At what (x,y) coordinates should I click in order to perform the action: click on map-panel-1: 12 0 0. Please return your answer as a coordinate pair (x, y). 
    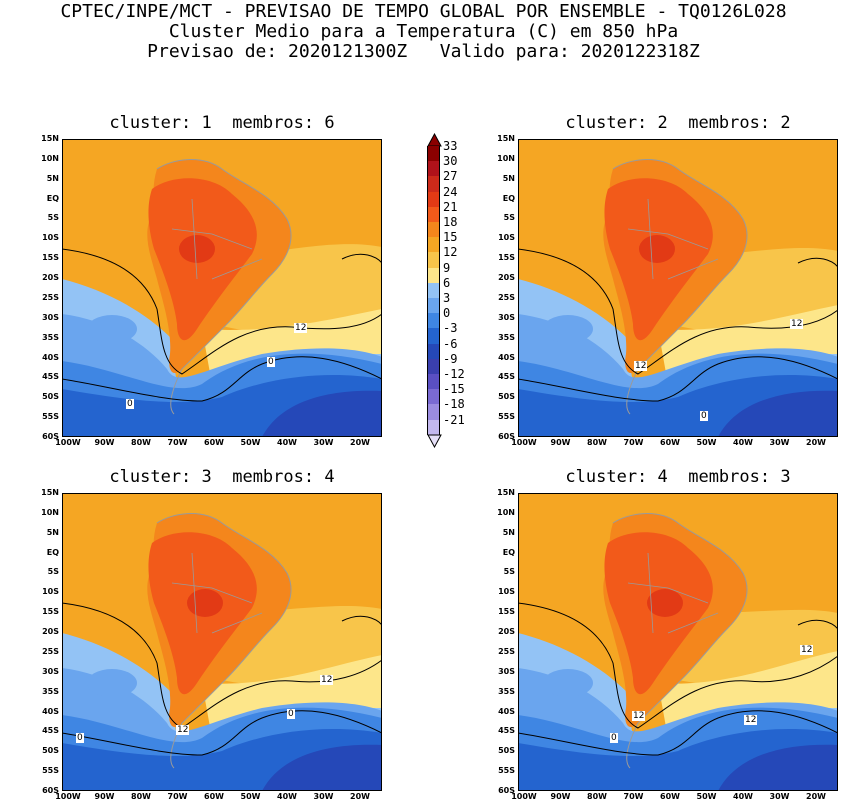
    Looking at the image, I should click on (222, 288).